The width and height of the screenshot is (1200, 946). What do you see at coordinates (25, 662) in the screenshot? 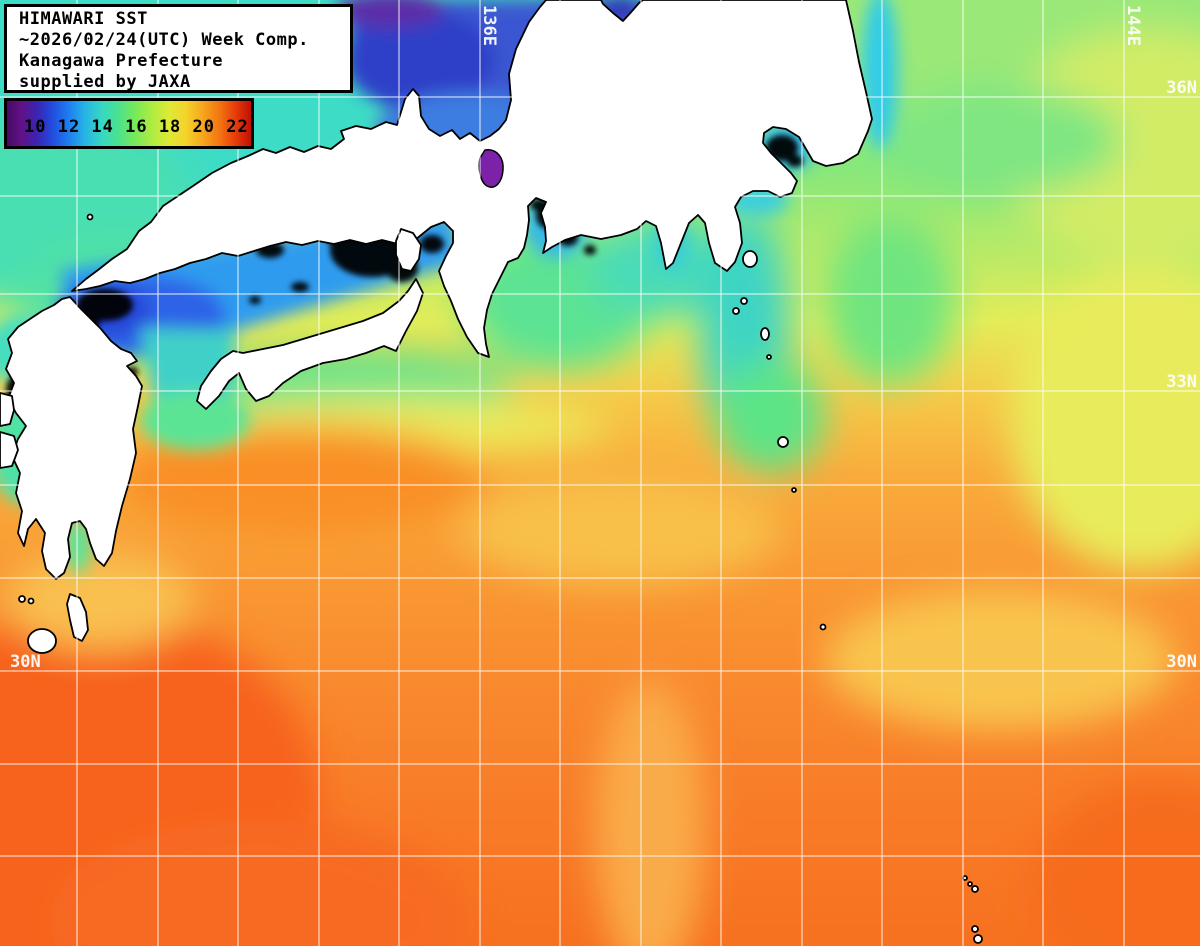
I see `lat-label-30n-left: 30N` at bounding box center [25, 662].